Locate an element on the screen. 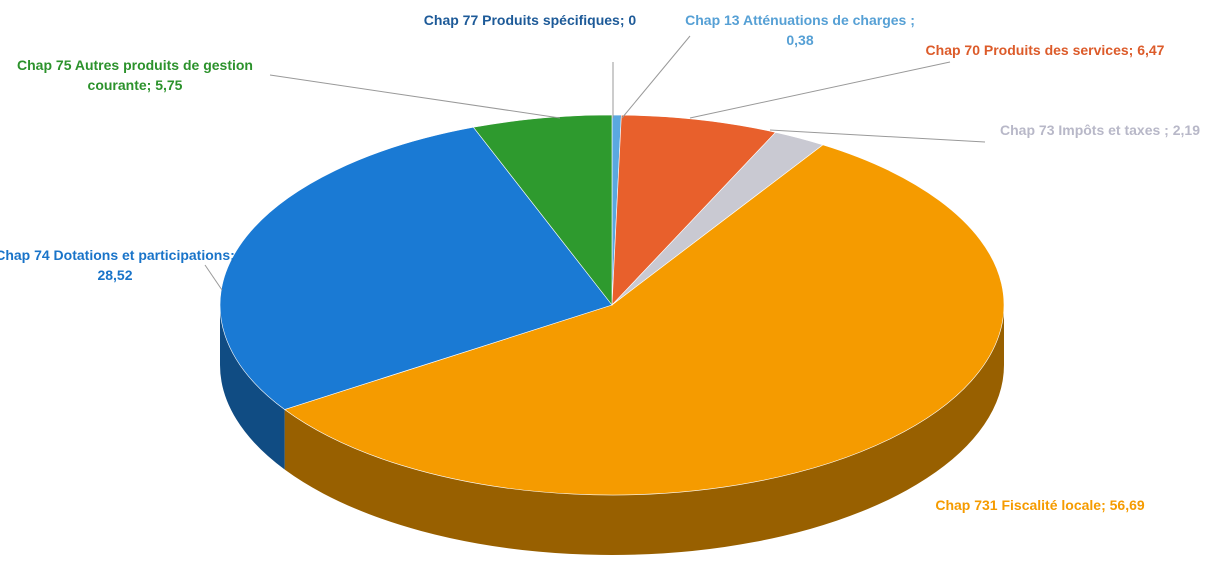 The width and height of the screenshot is (1216, 575). data-label: Chap 70 Produits des services; 6,47 is located at coordinates (1045, 50).